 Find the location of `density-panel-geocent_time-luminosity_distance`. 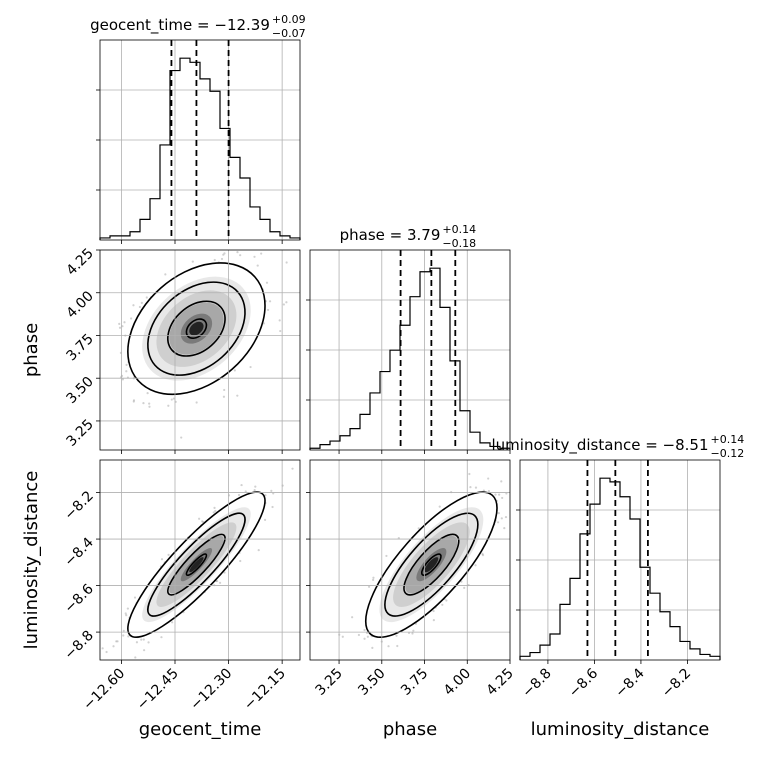

density-panel-geocent_time-luminosity_distance is located at coordinates (197, 563).